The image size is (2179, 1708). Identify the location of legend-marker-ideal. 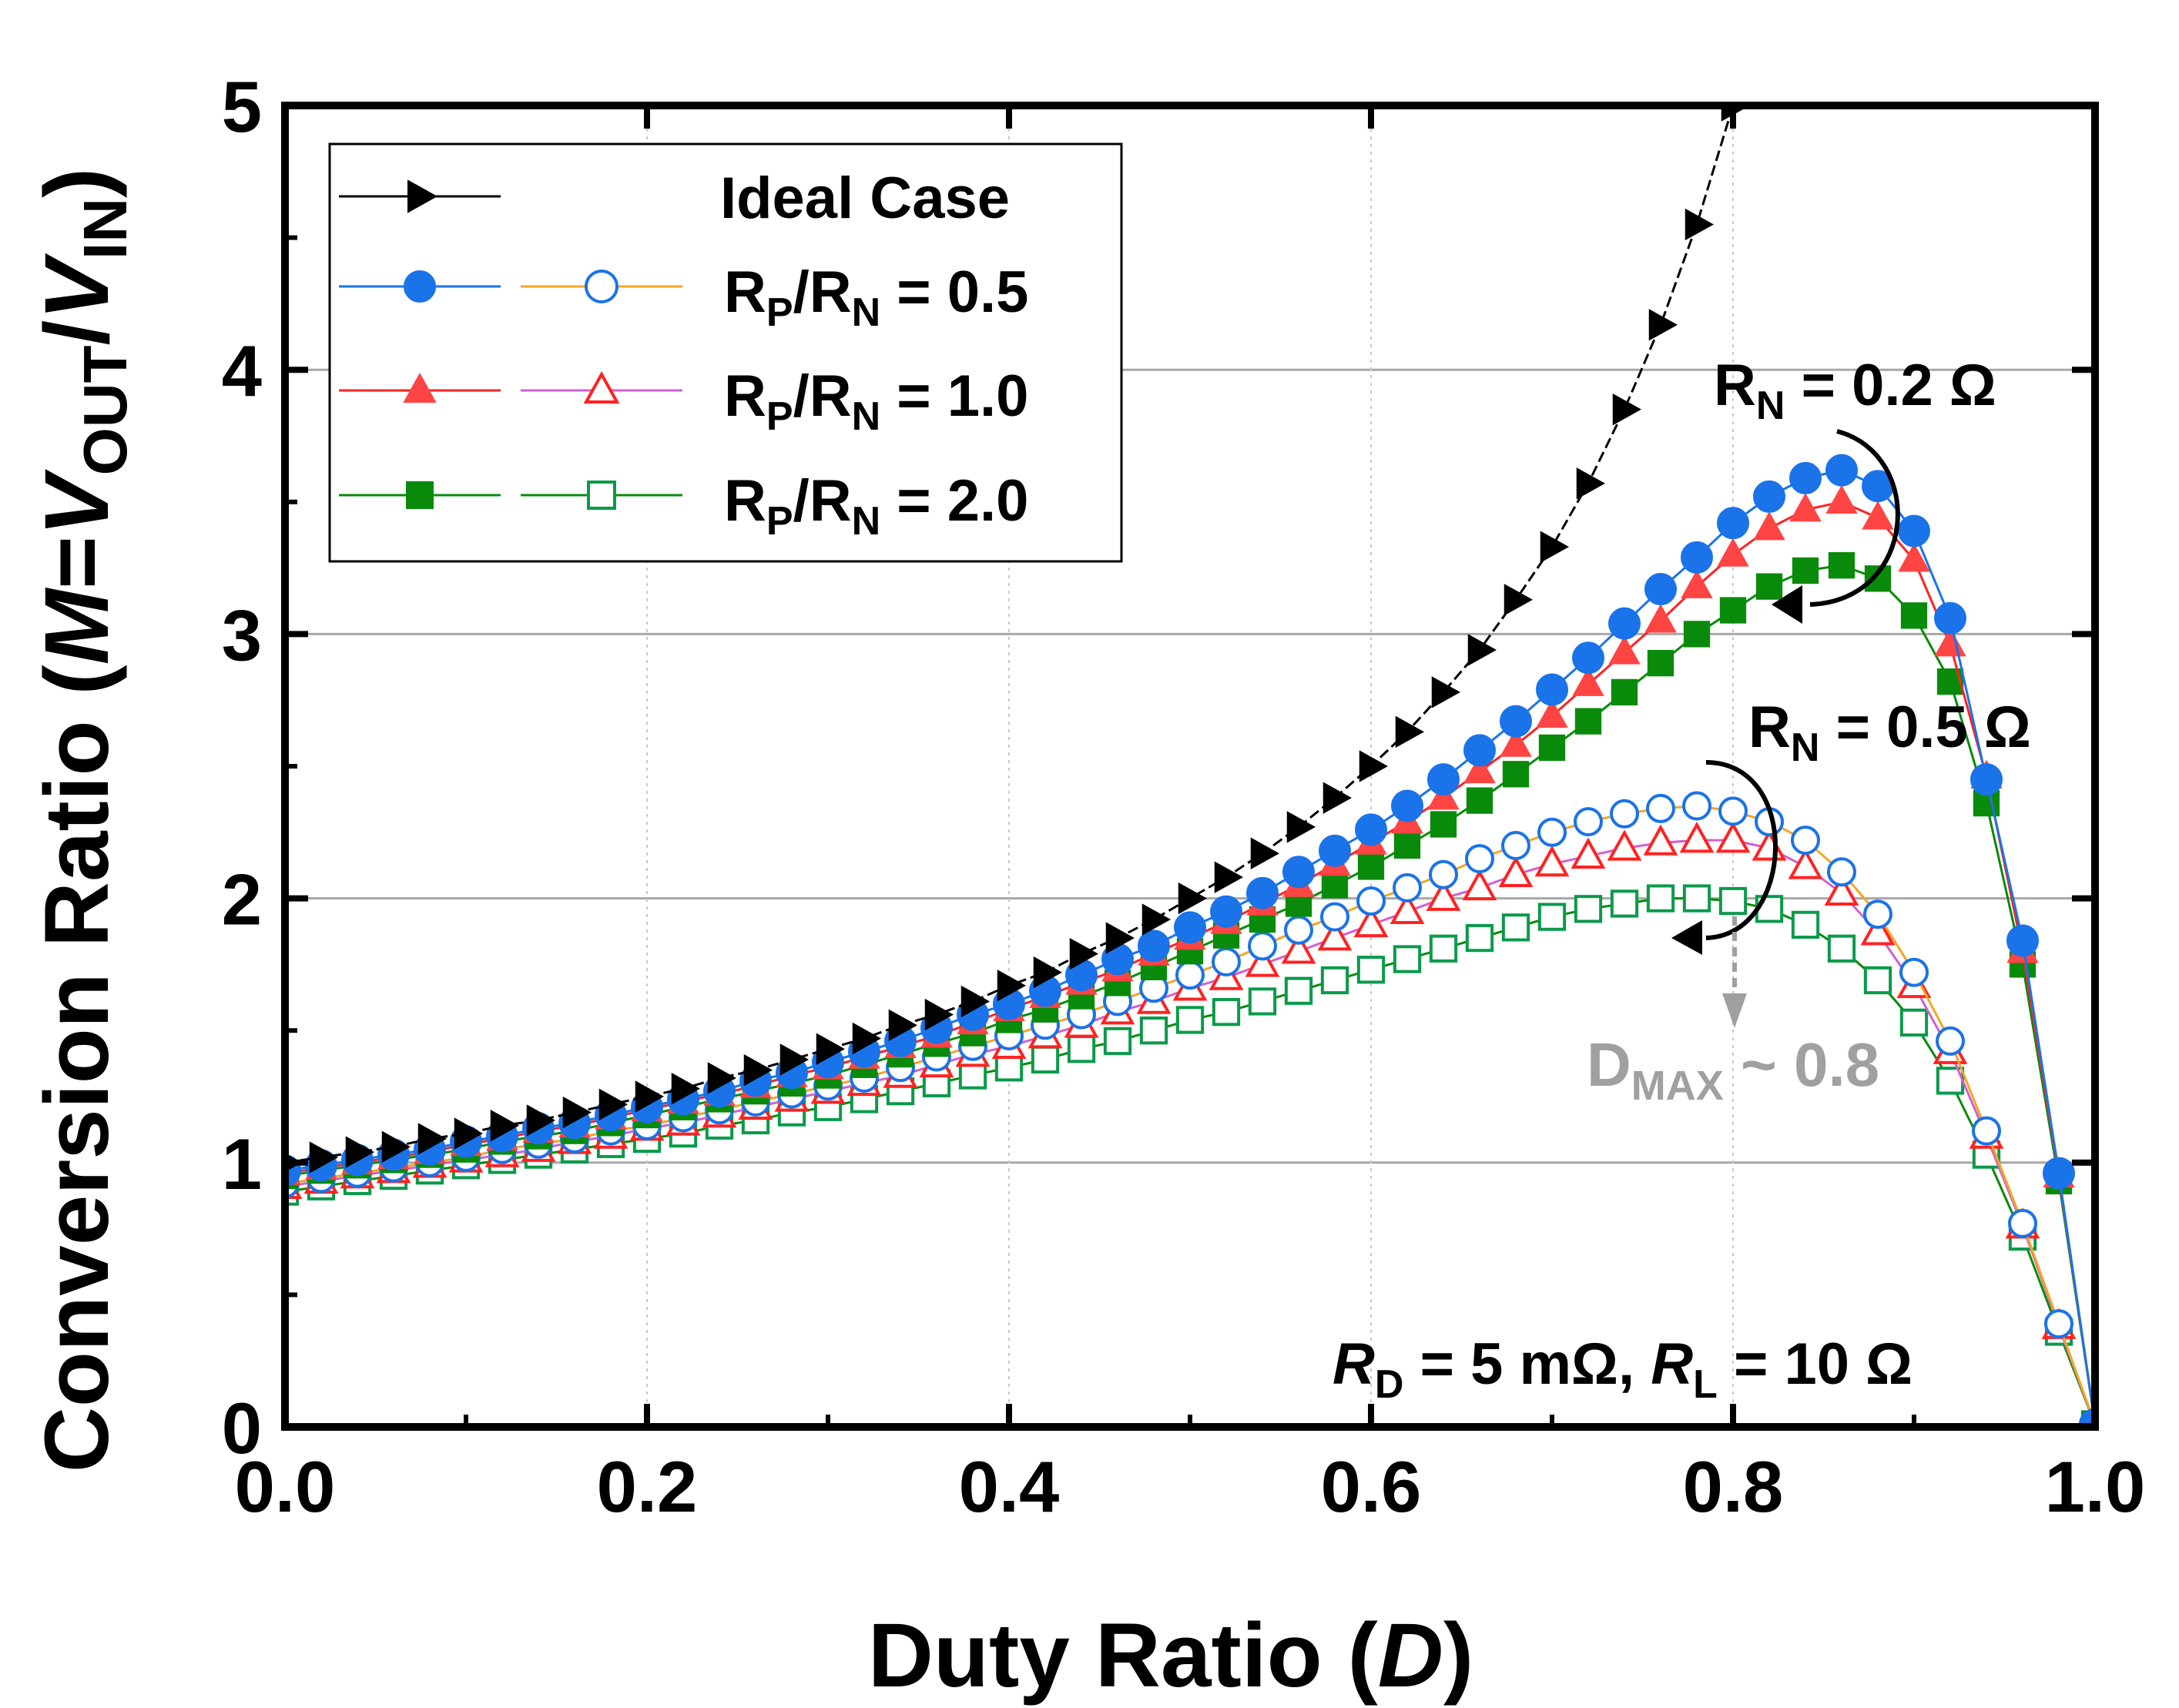
(422, 196).